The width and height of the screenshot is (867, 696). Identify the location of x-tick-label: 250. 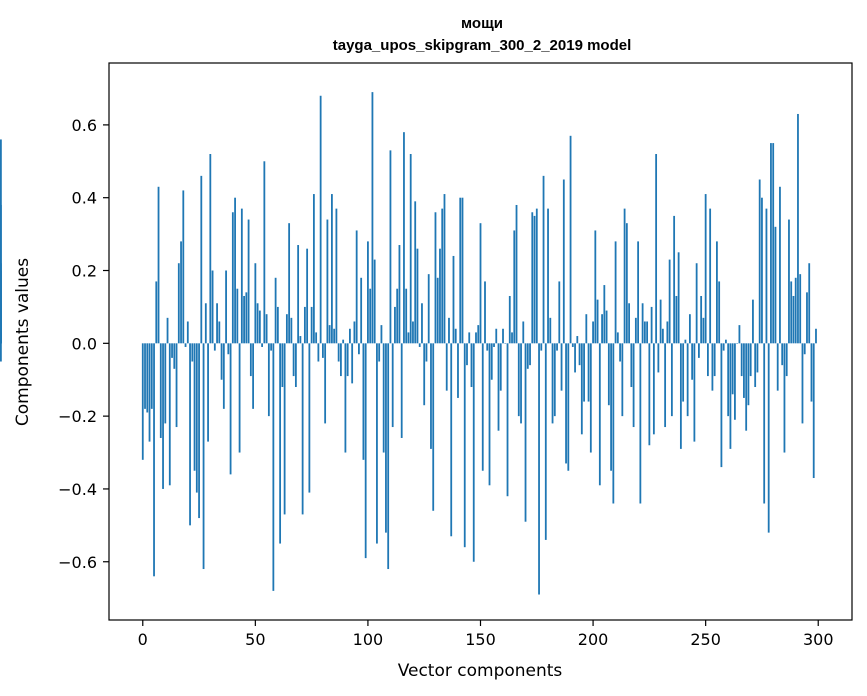
(705, 639).